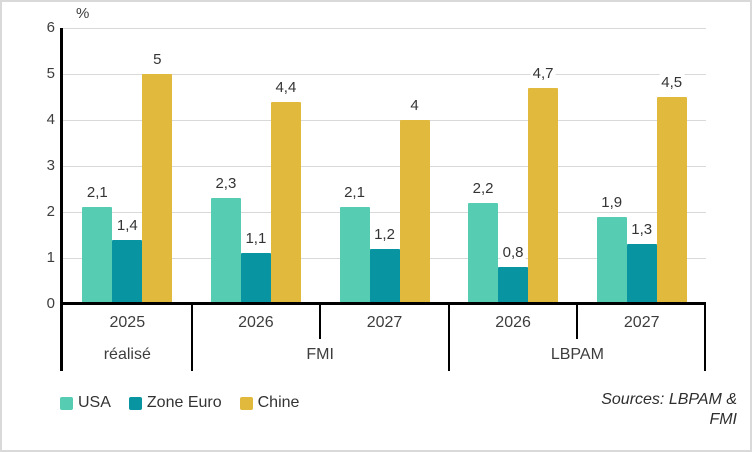  Describe the element at coordinates (256, 239) in the screenshot. I see `bar-value-label: 1,1` at that location.